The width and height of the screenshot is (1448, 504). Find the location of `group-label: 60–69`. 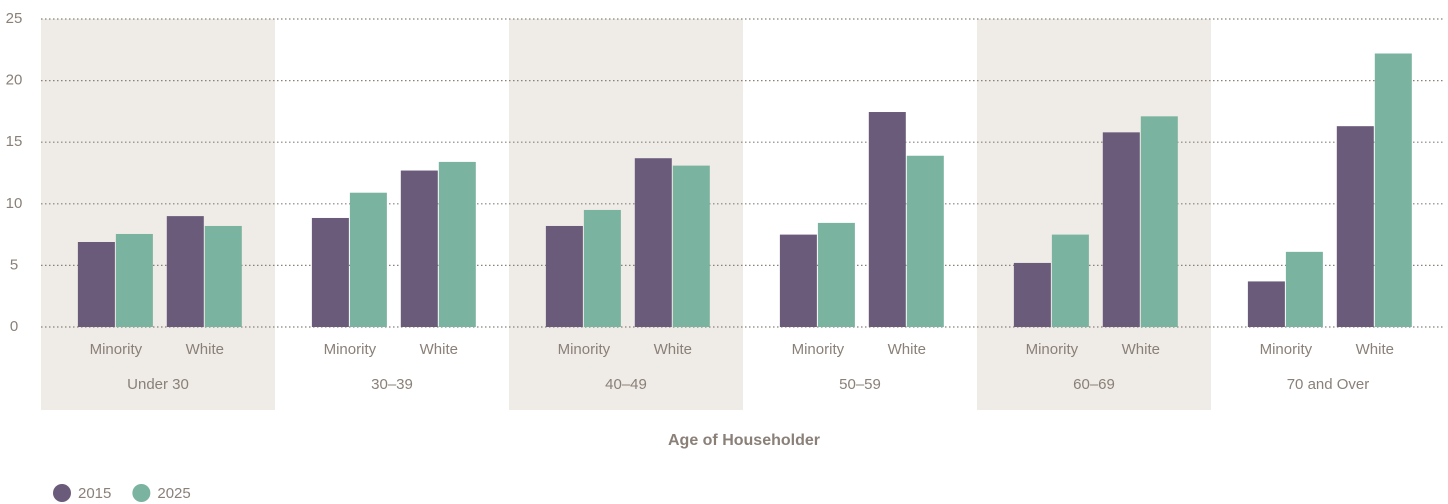

group-label: 60–69 is located at coordinates (1094, 384).